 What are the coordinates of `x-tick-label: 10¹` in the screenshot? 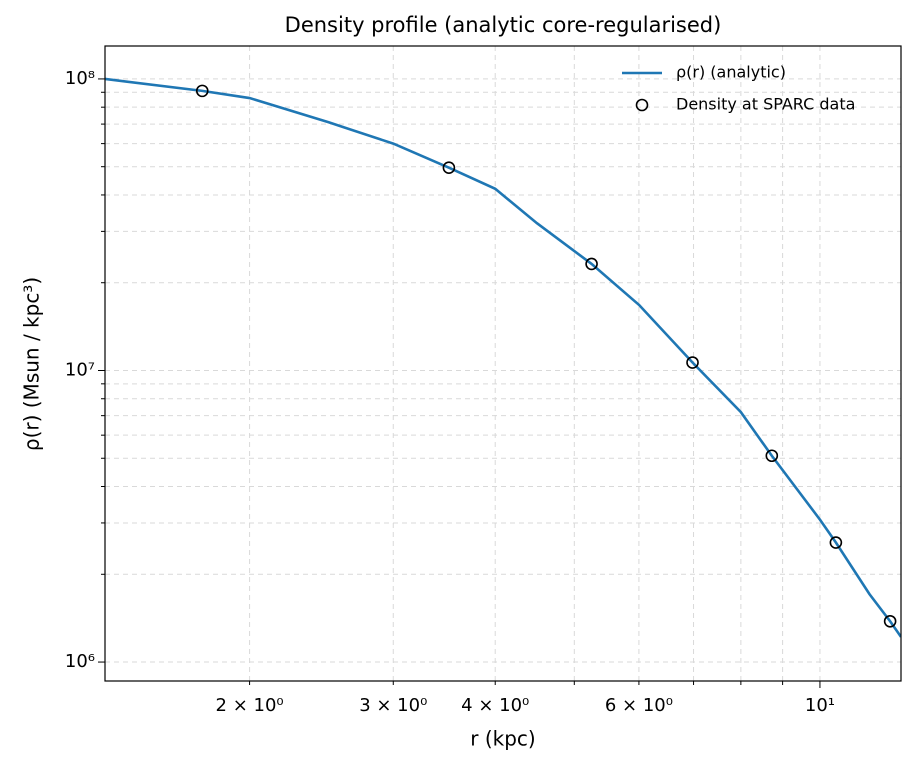 It's located at (820, 705).